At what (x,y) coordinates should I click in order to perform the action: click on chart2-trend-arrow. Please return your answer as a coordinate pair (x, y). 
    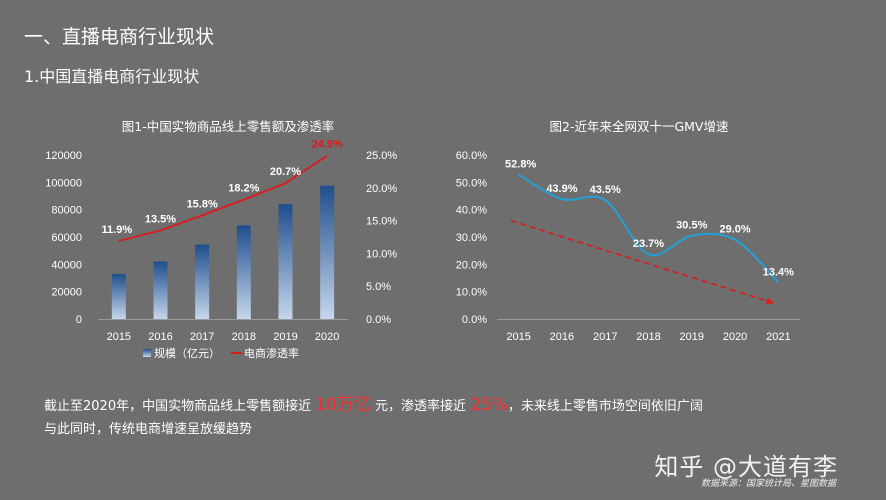
    Looking at the image, I should click on (642, 262).